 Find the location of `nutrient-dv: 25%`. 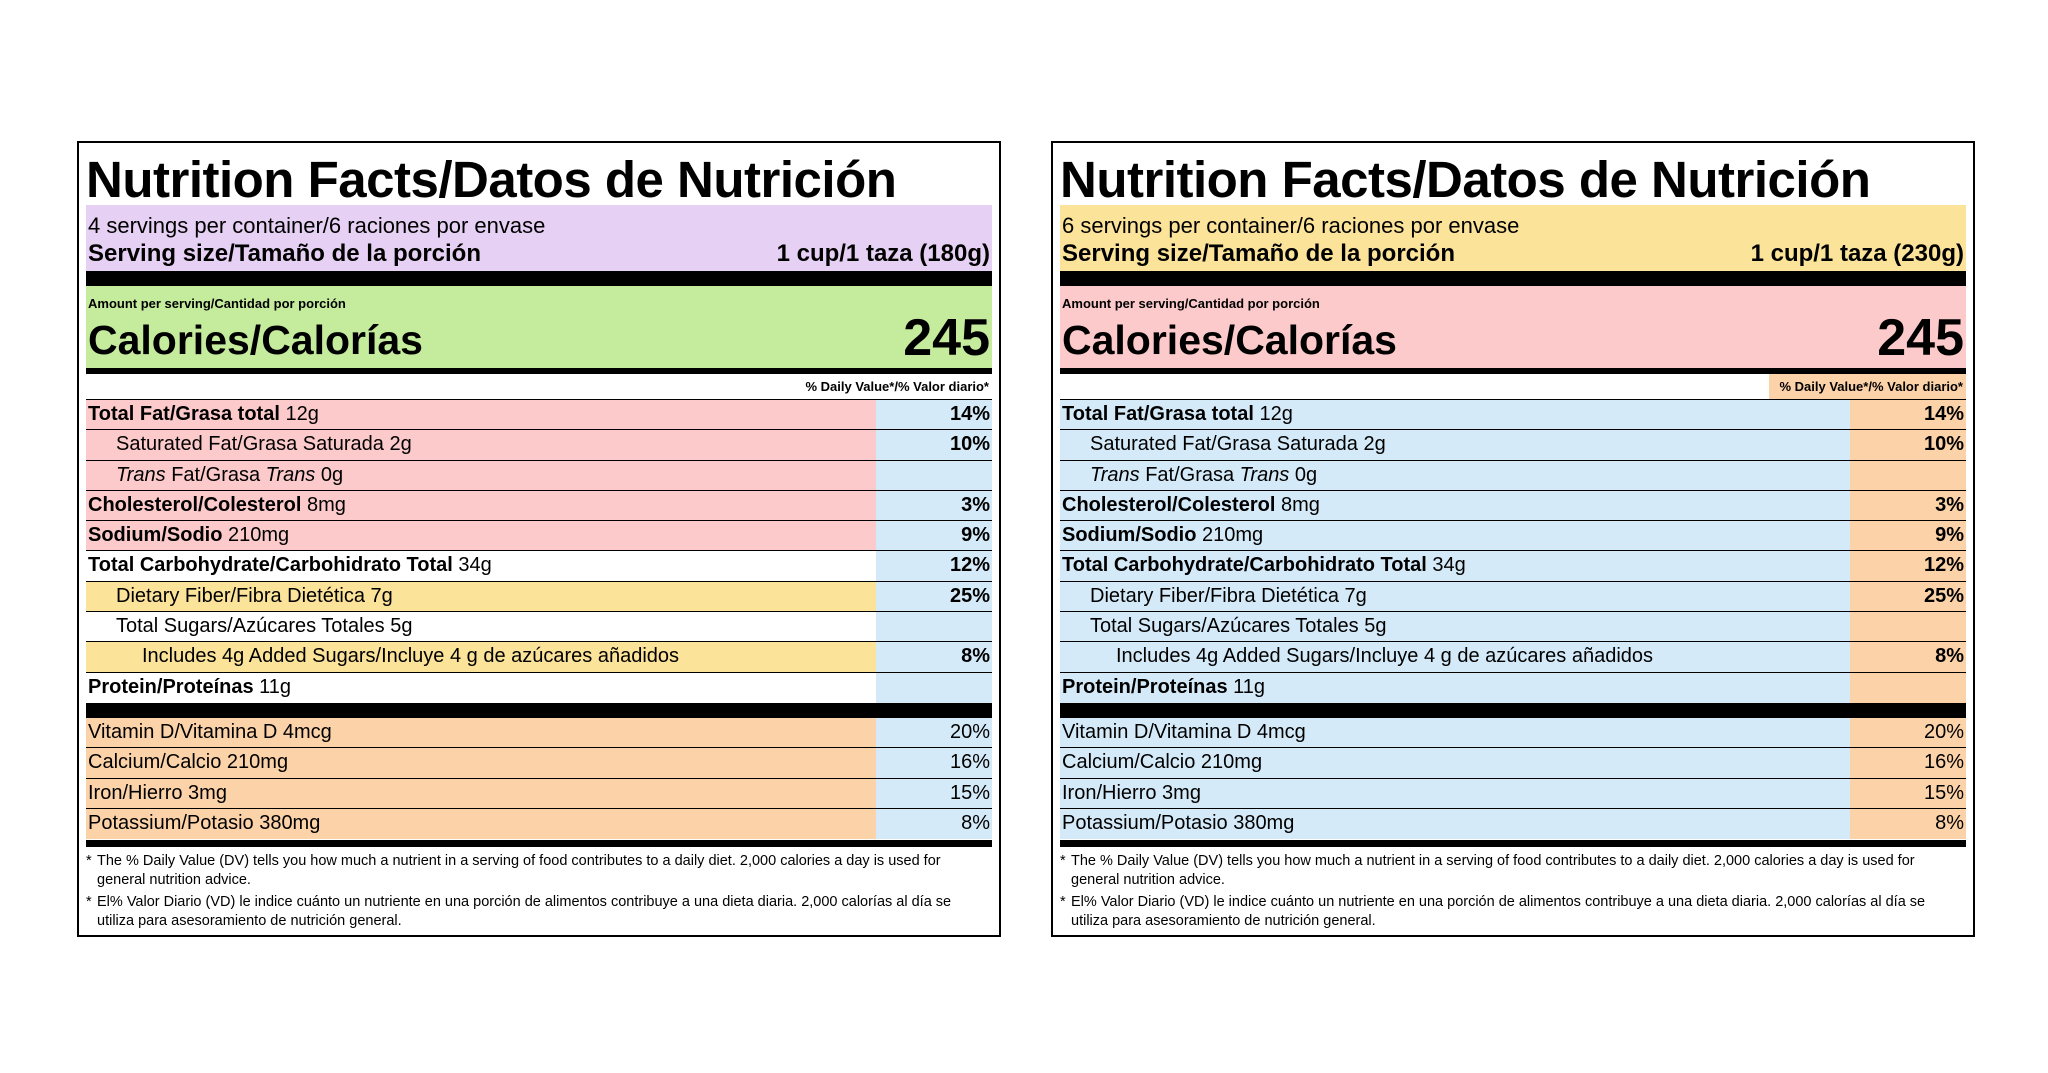

nutrient-dv: 25% is located at coordinates (1908, 596).